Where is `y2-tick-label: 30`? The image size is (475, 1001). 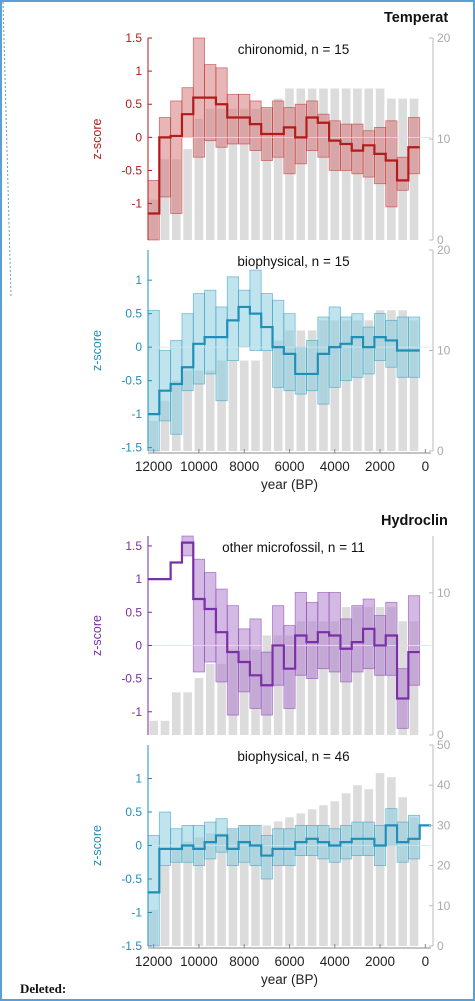 y2-tick-label: 30 is located at coordinates (444, 825).